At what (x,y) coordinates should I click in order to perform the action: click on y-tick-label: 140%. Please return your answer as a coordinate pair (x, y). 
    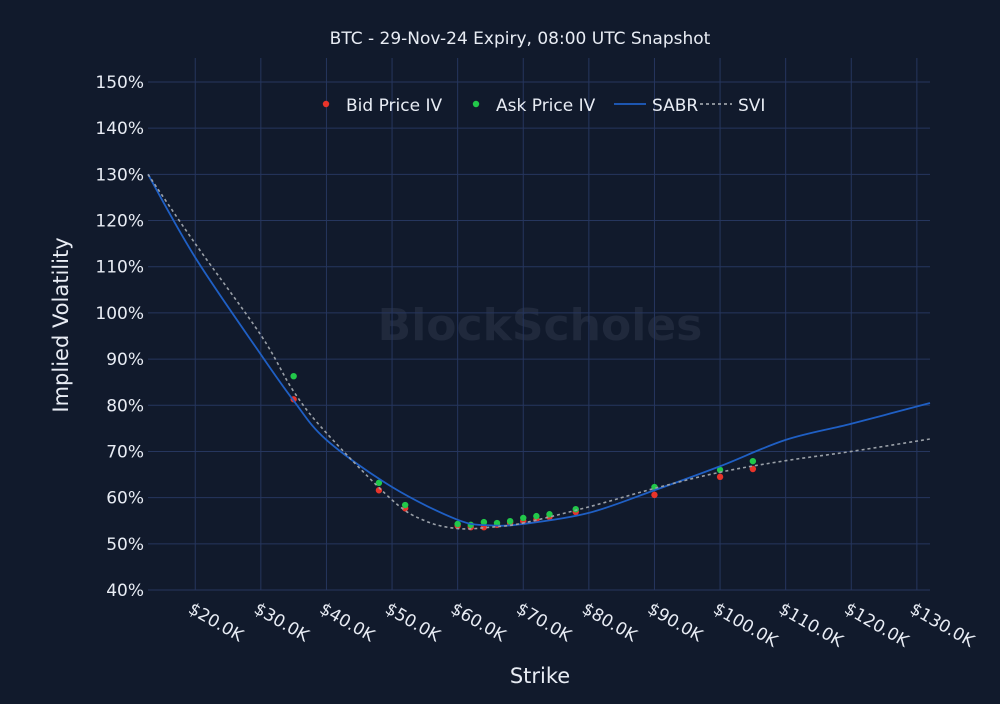
    Looking at the image, I should click on (119, 129).